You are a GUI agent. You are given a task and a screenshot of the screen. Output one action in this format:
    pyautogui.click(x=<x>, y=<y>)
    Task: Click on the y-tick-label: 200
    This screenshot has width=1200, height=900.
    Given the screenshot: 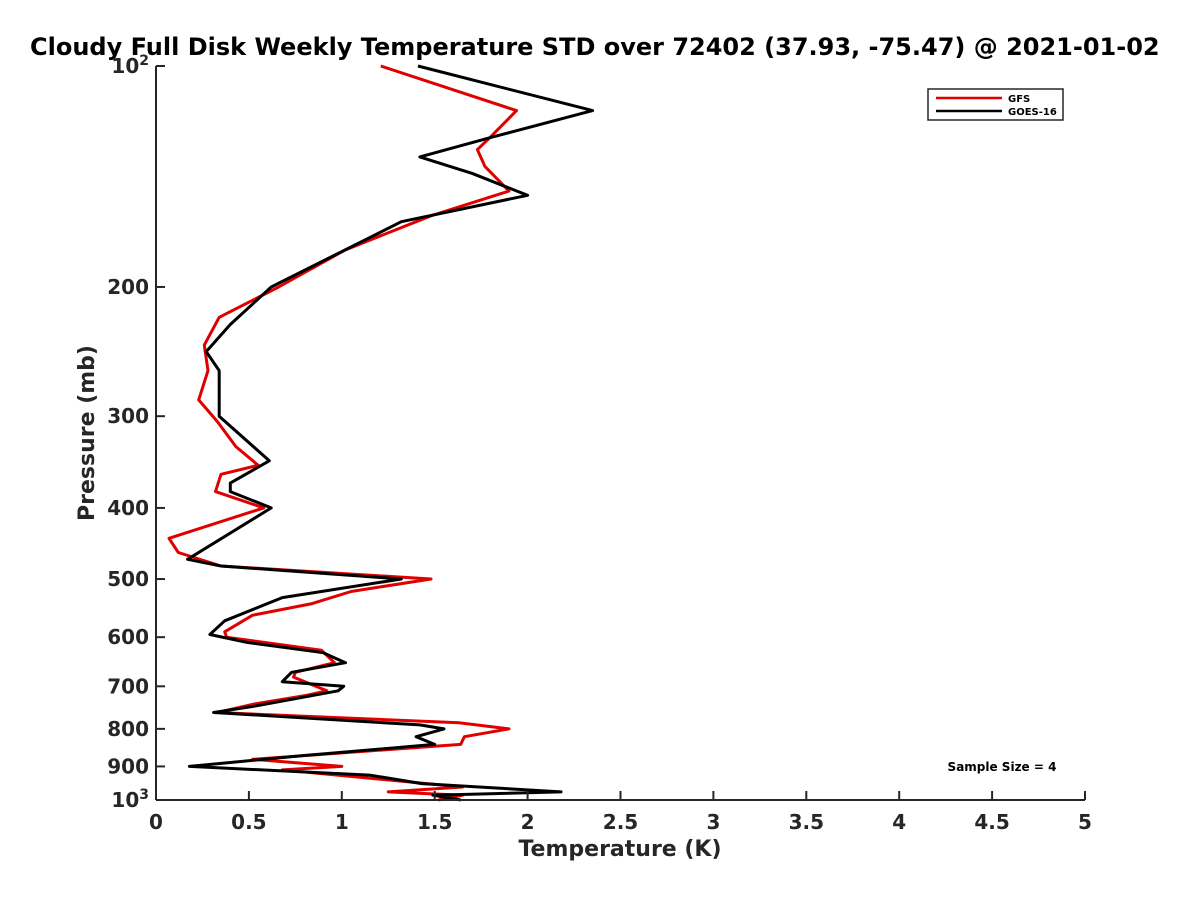 What is the action you would take?
    pyautogui.click(x=128, y=287)
    